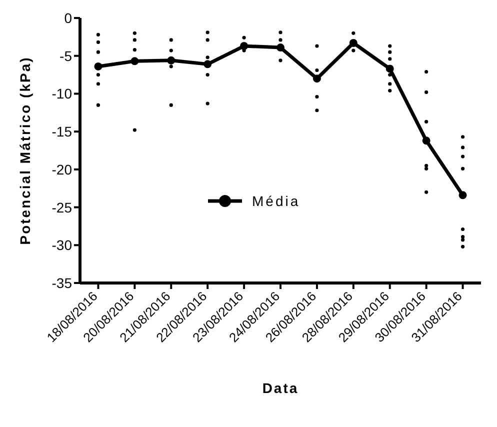  What do you see at coordinates (280, 388) in the screenshot?
I see `x-axis-title: Data` at bounding box center [280, 388].